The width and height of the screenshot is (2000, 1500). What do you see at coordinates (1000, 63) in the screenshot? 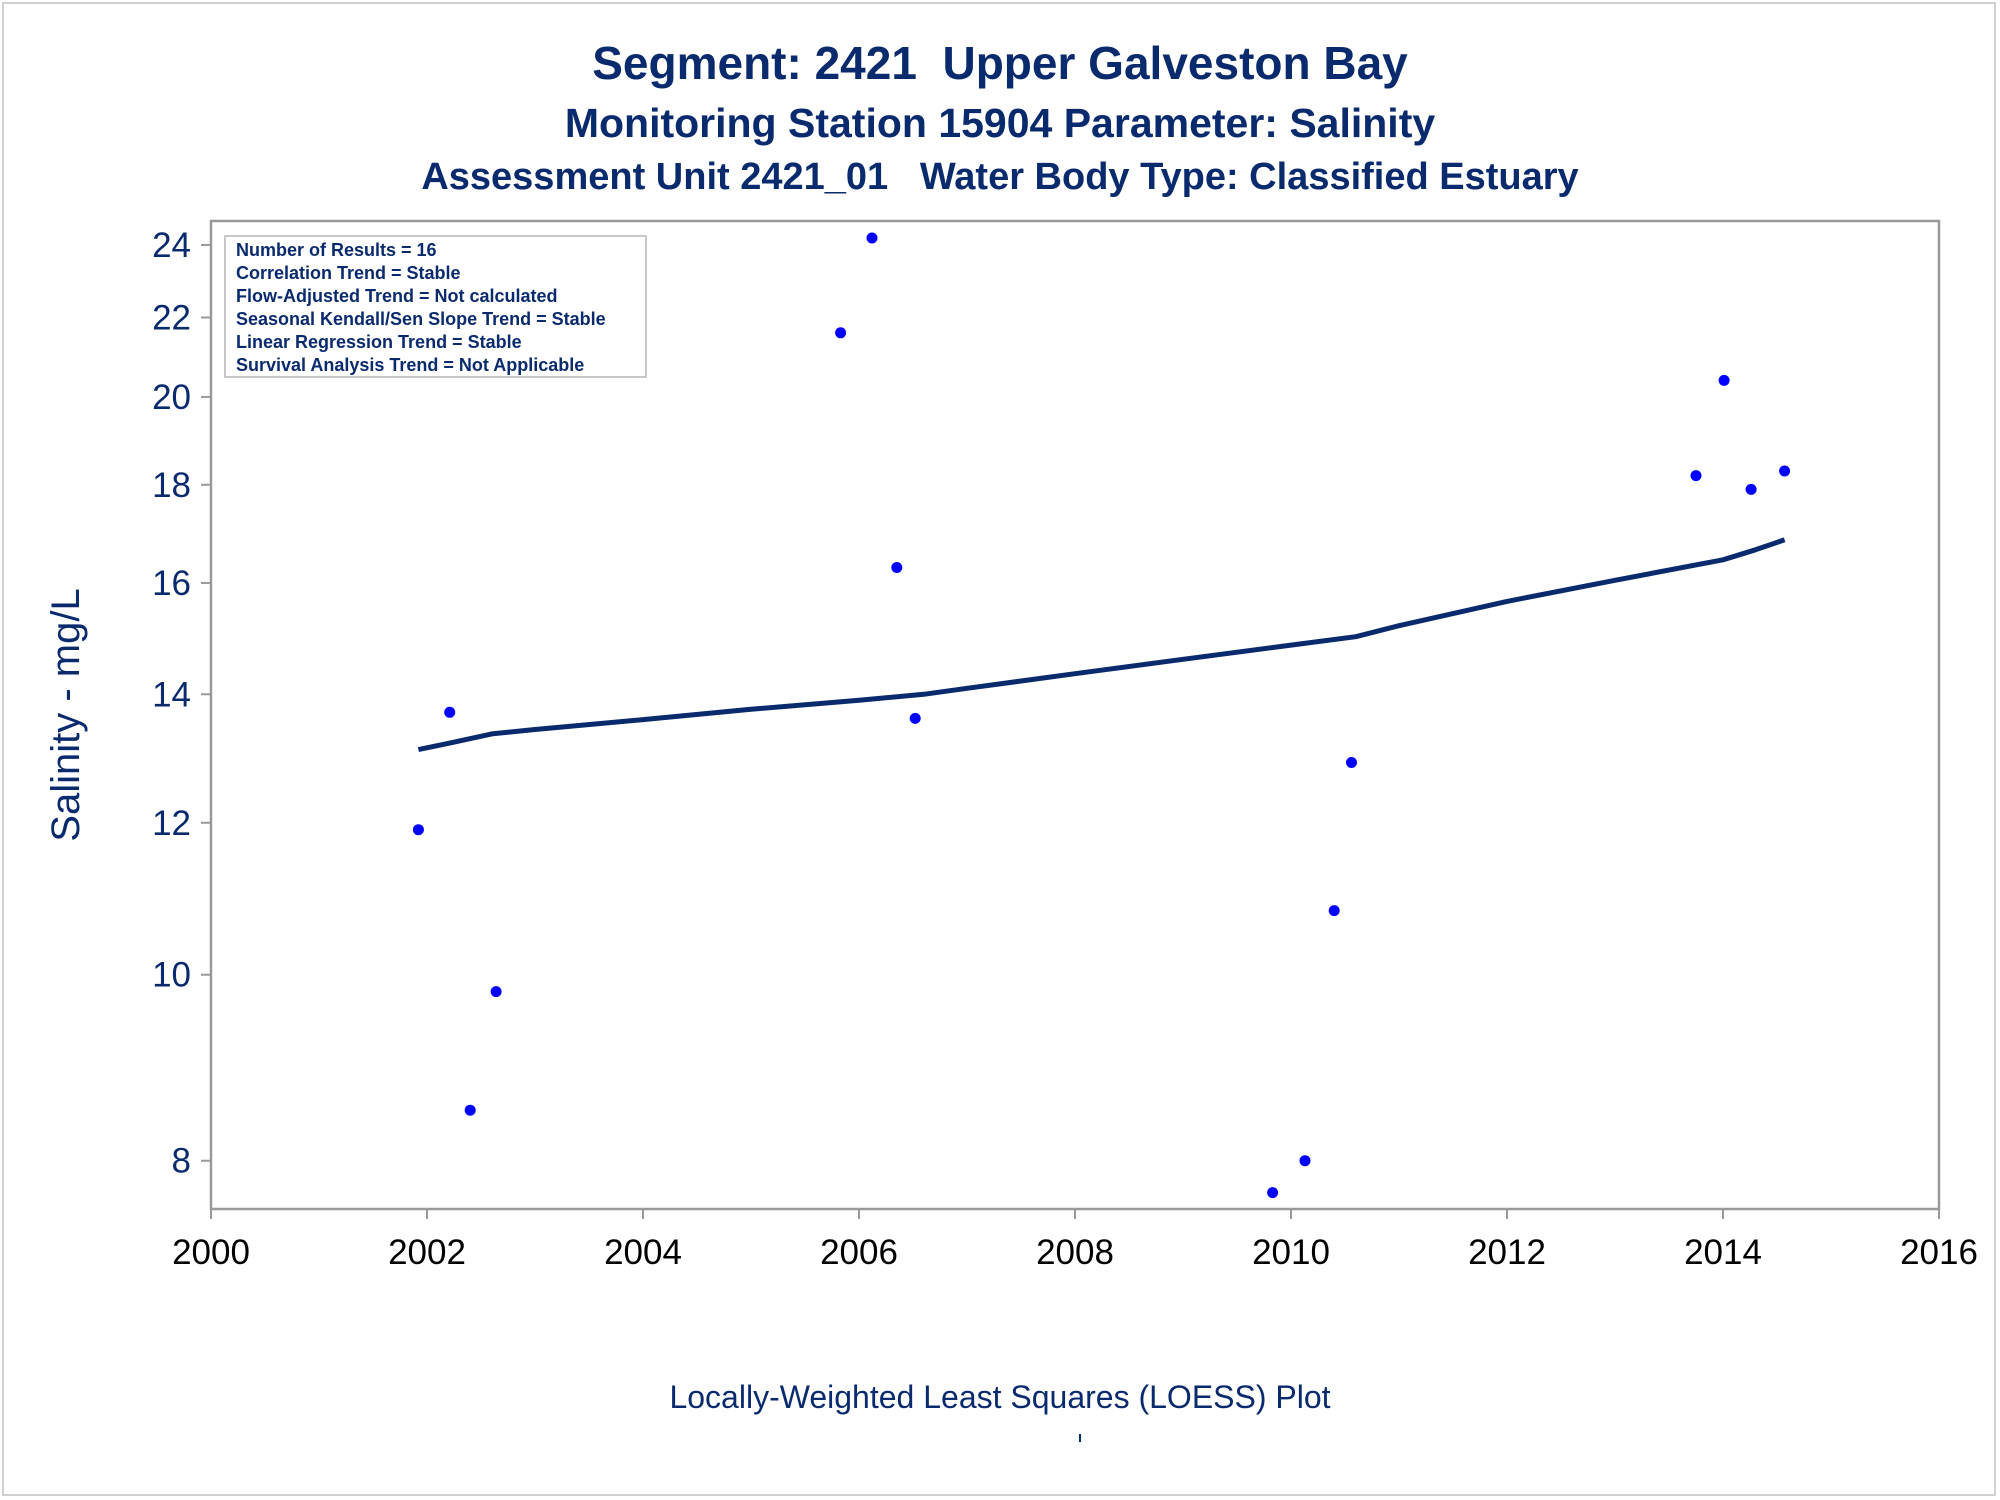
I see `chart-title: Segment: 2421 Upper Galveston Bay` at bounding box center [1000, 63].